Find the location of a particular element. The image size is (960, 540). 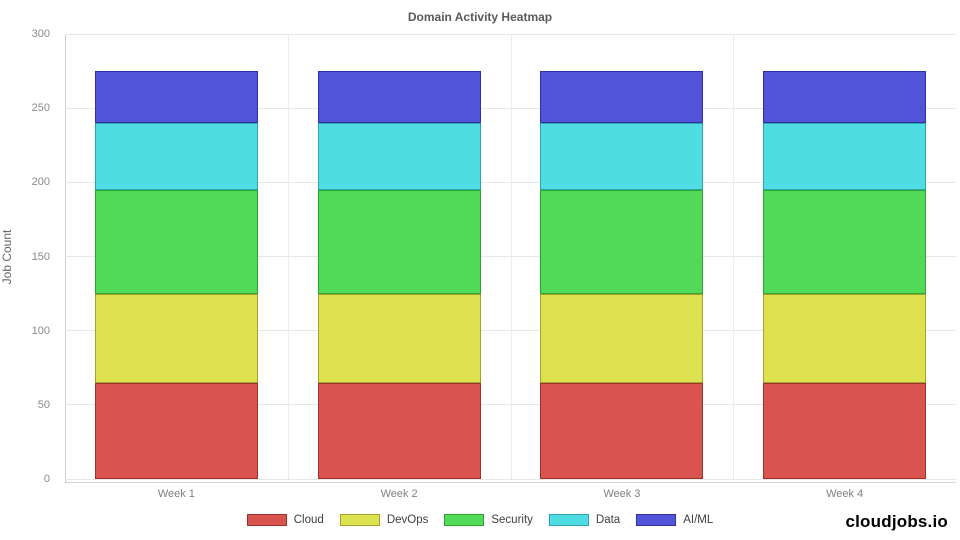

legend-label: Cloud is located at coordinates (308, 520).